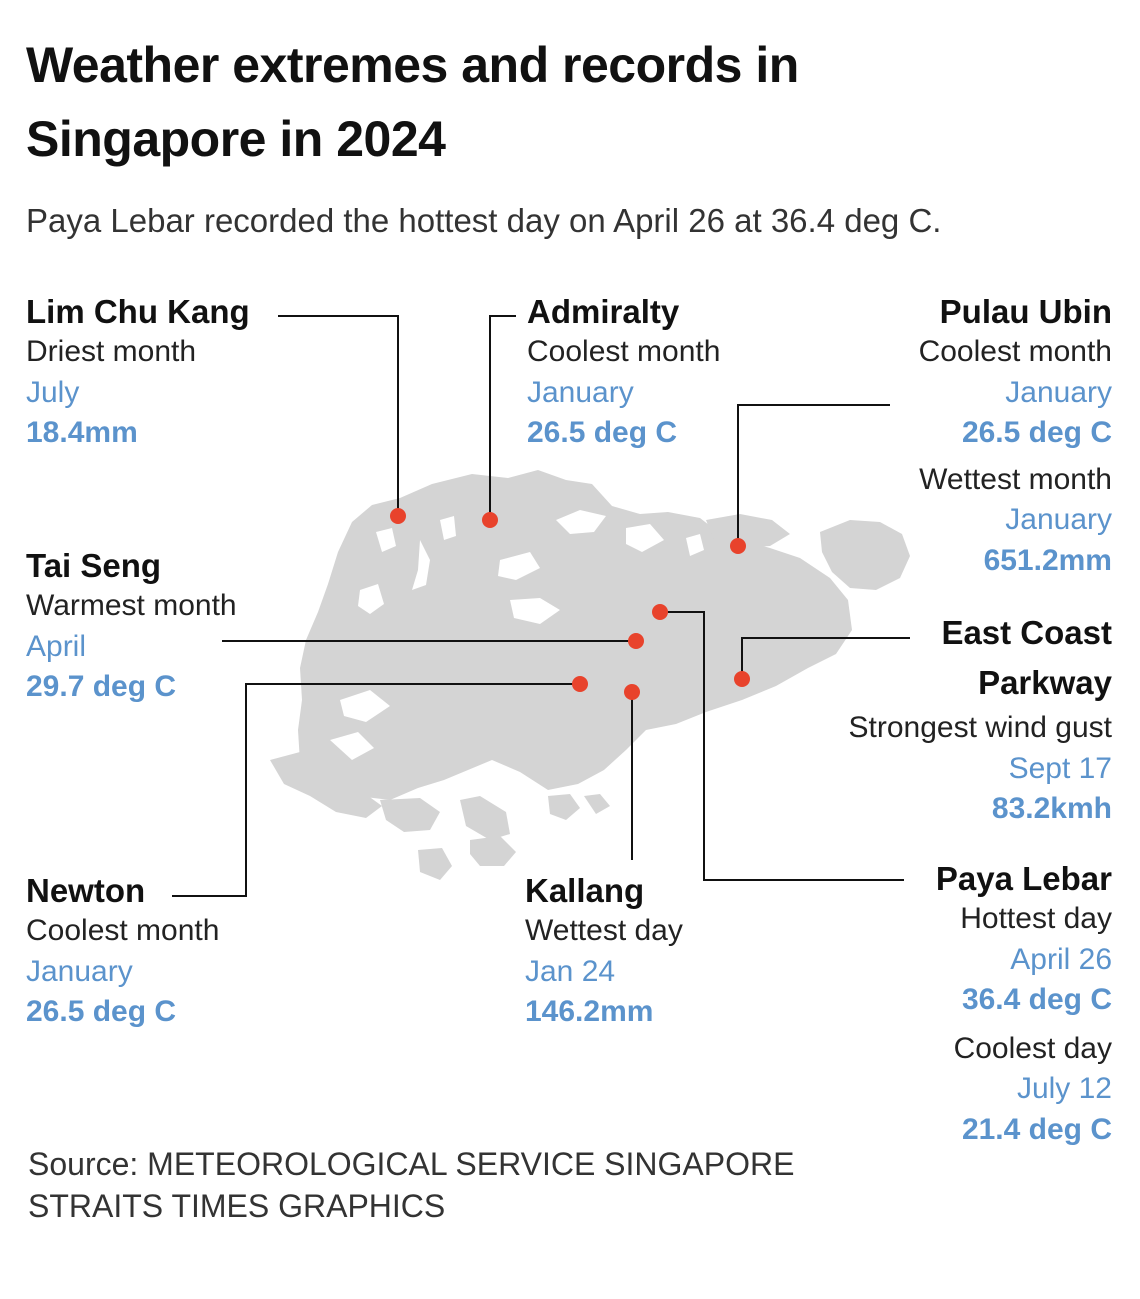  I want to click on callout-location: East Coast, so click(1026, 632).